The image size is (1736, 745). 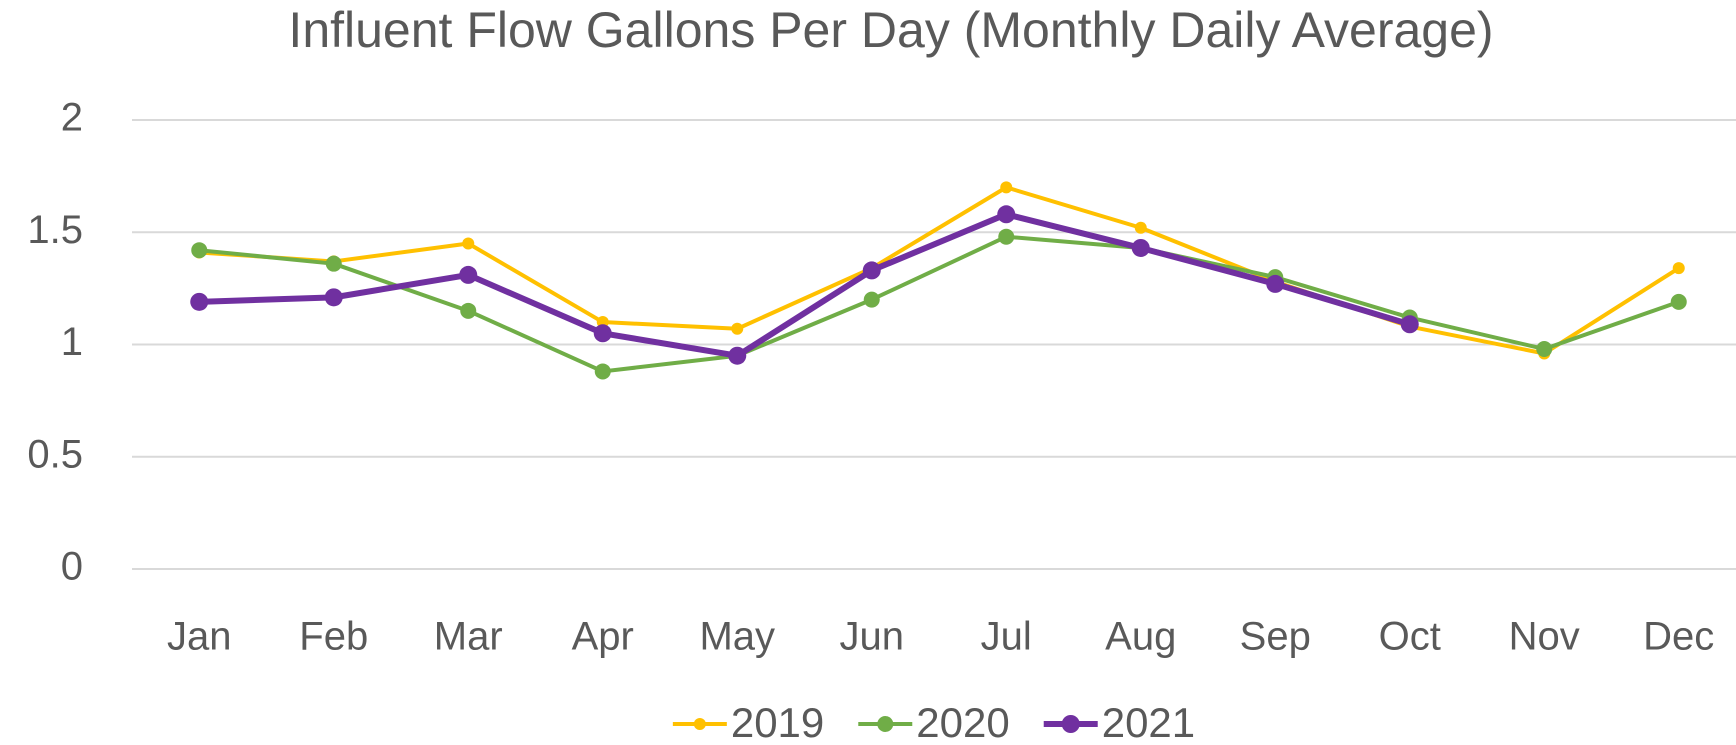 What do you see at coordinates (72, 342) in the screenshot?
I see `y-tick-label: 1` at bounding box center [72, 342].